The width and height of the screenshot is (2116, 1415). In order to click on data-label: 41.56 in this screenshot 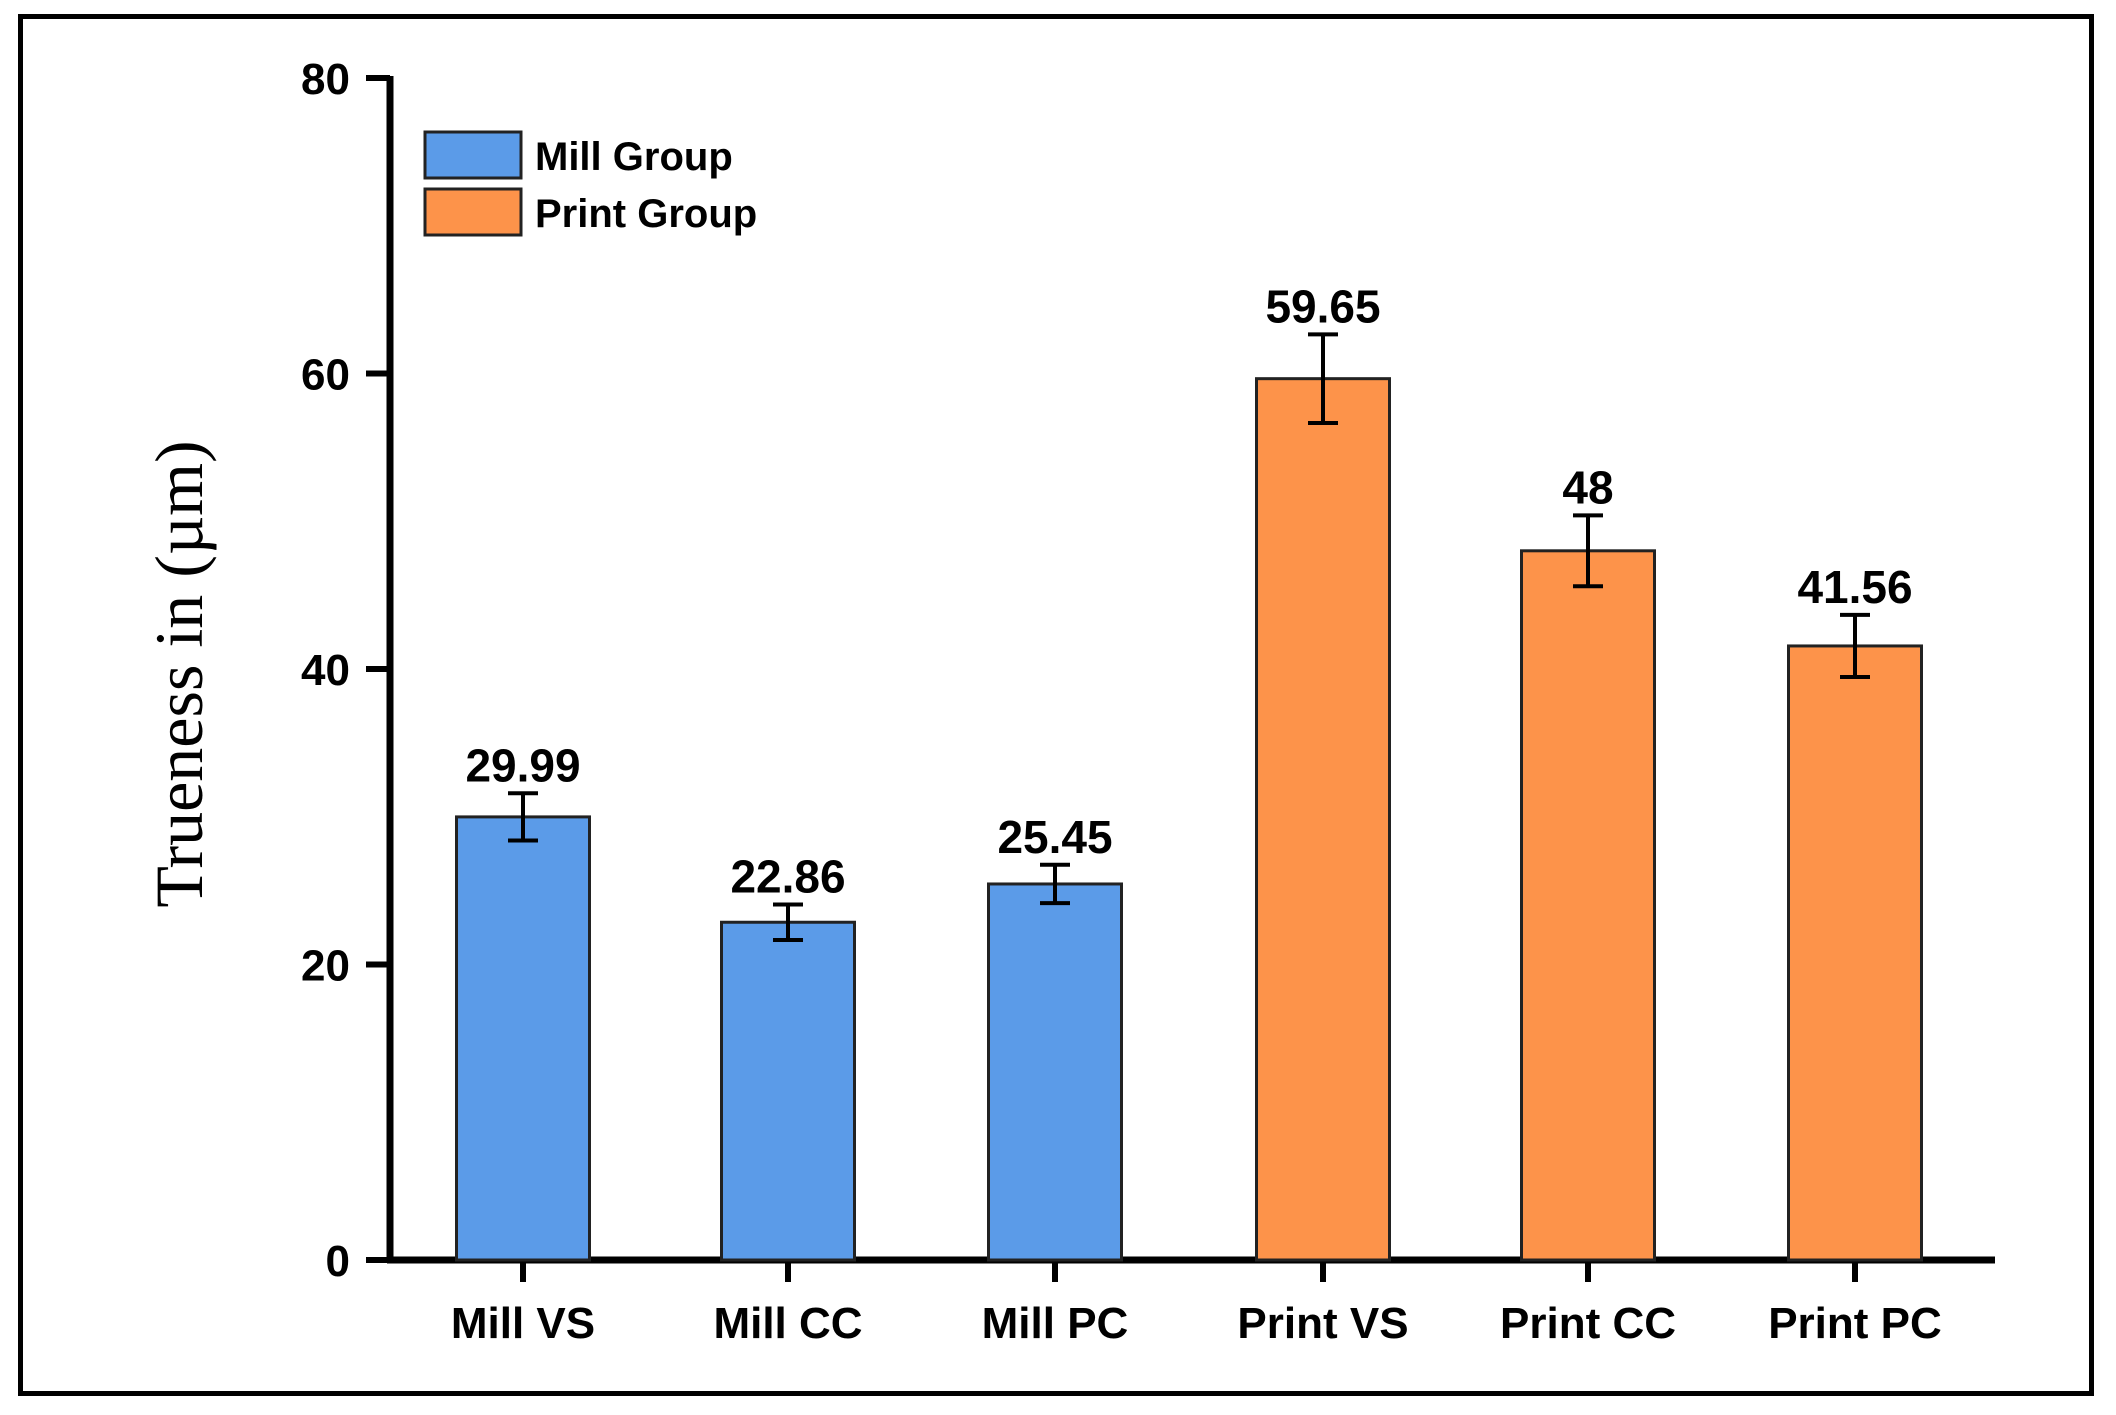, I will do `click(1854, 587)`.